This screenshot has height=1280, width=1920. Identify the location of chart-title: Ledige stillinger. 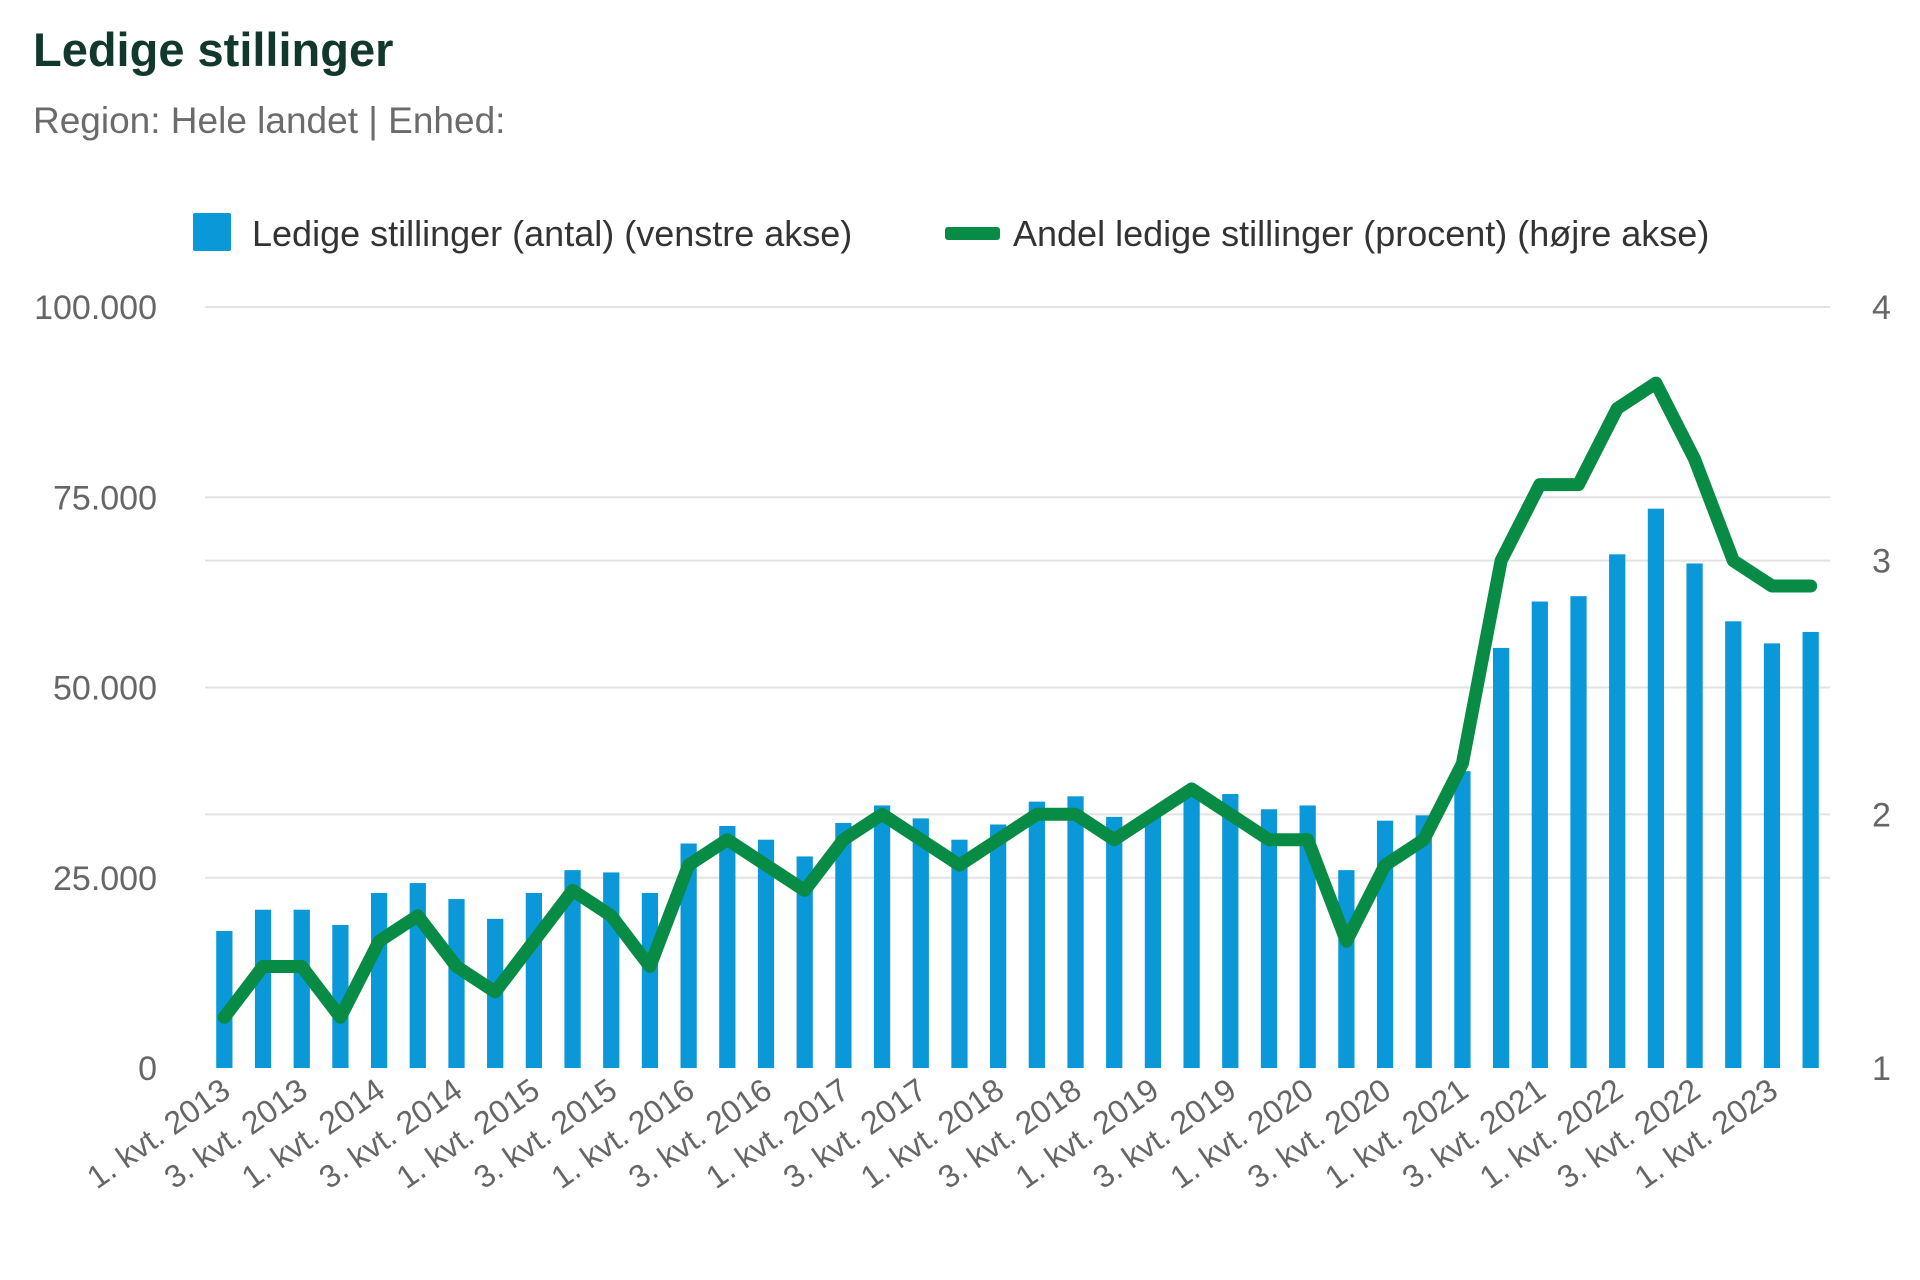
(213, 49).